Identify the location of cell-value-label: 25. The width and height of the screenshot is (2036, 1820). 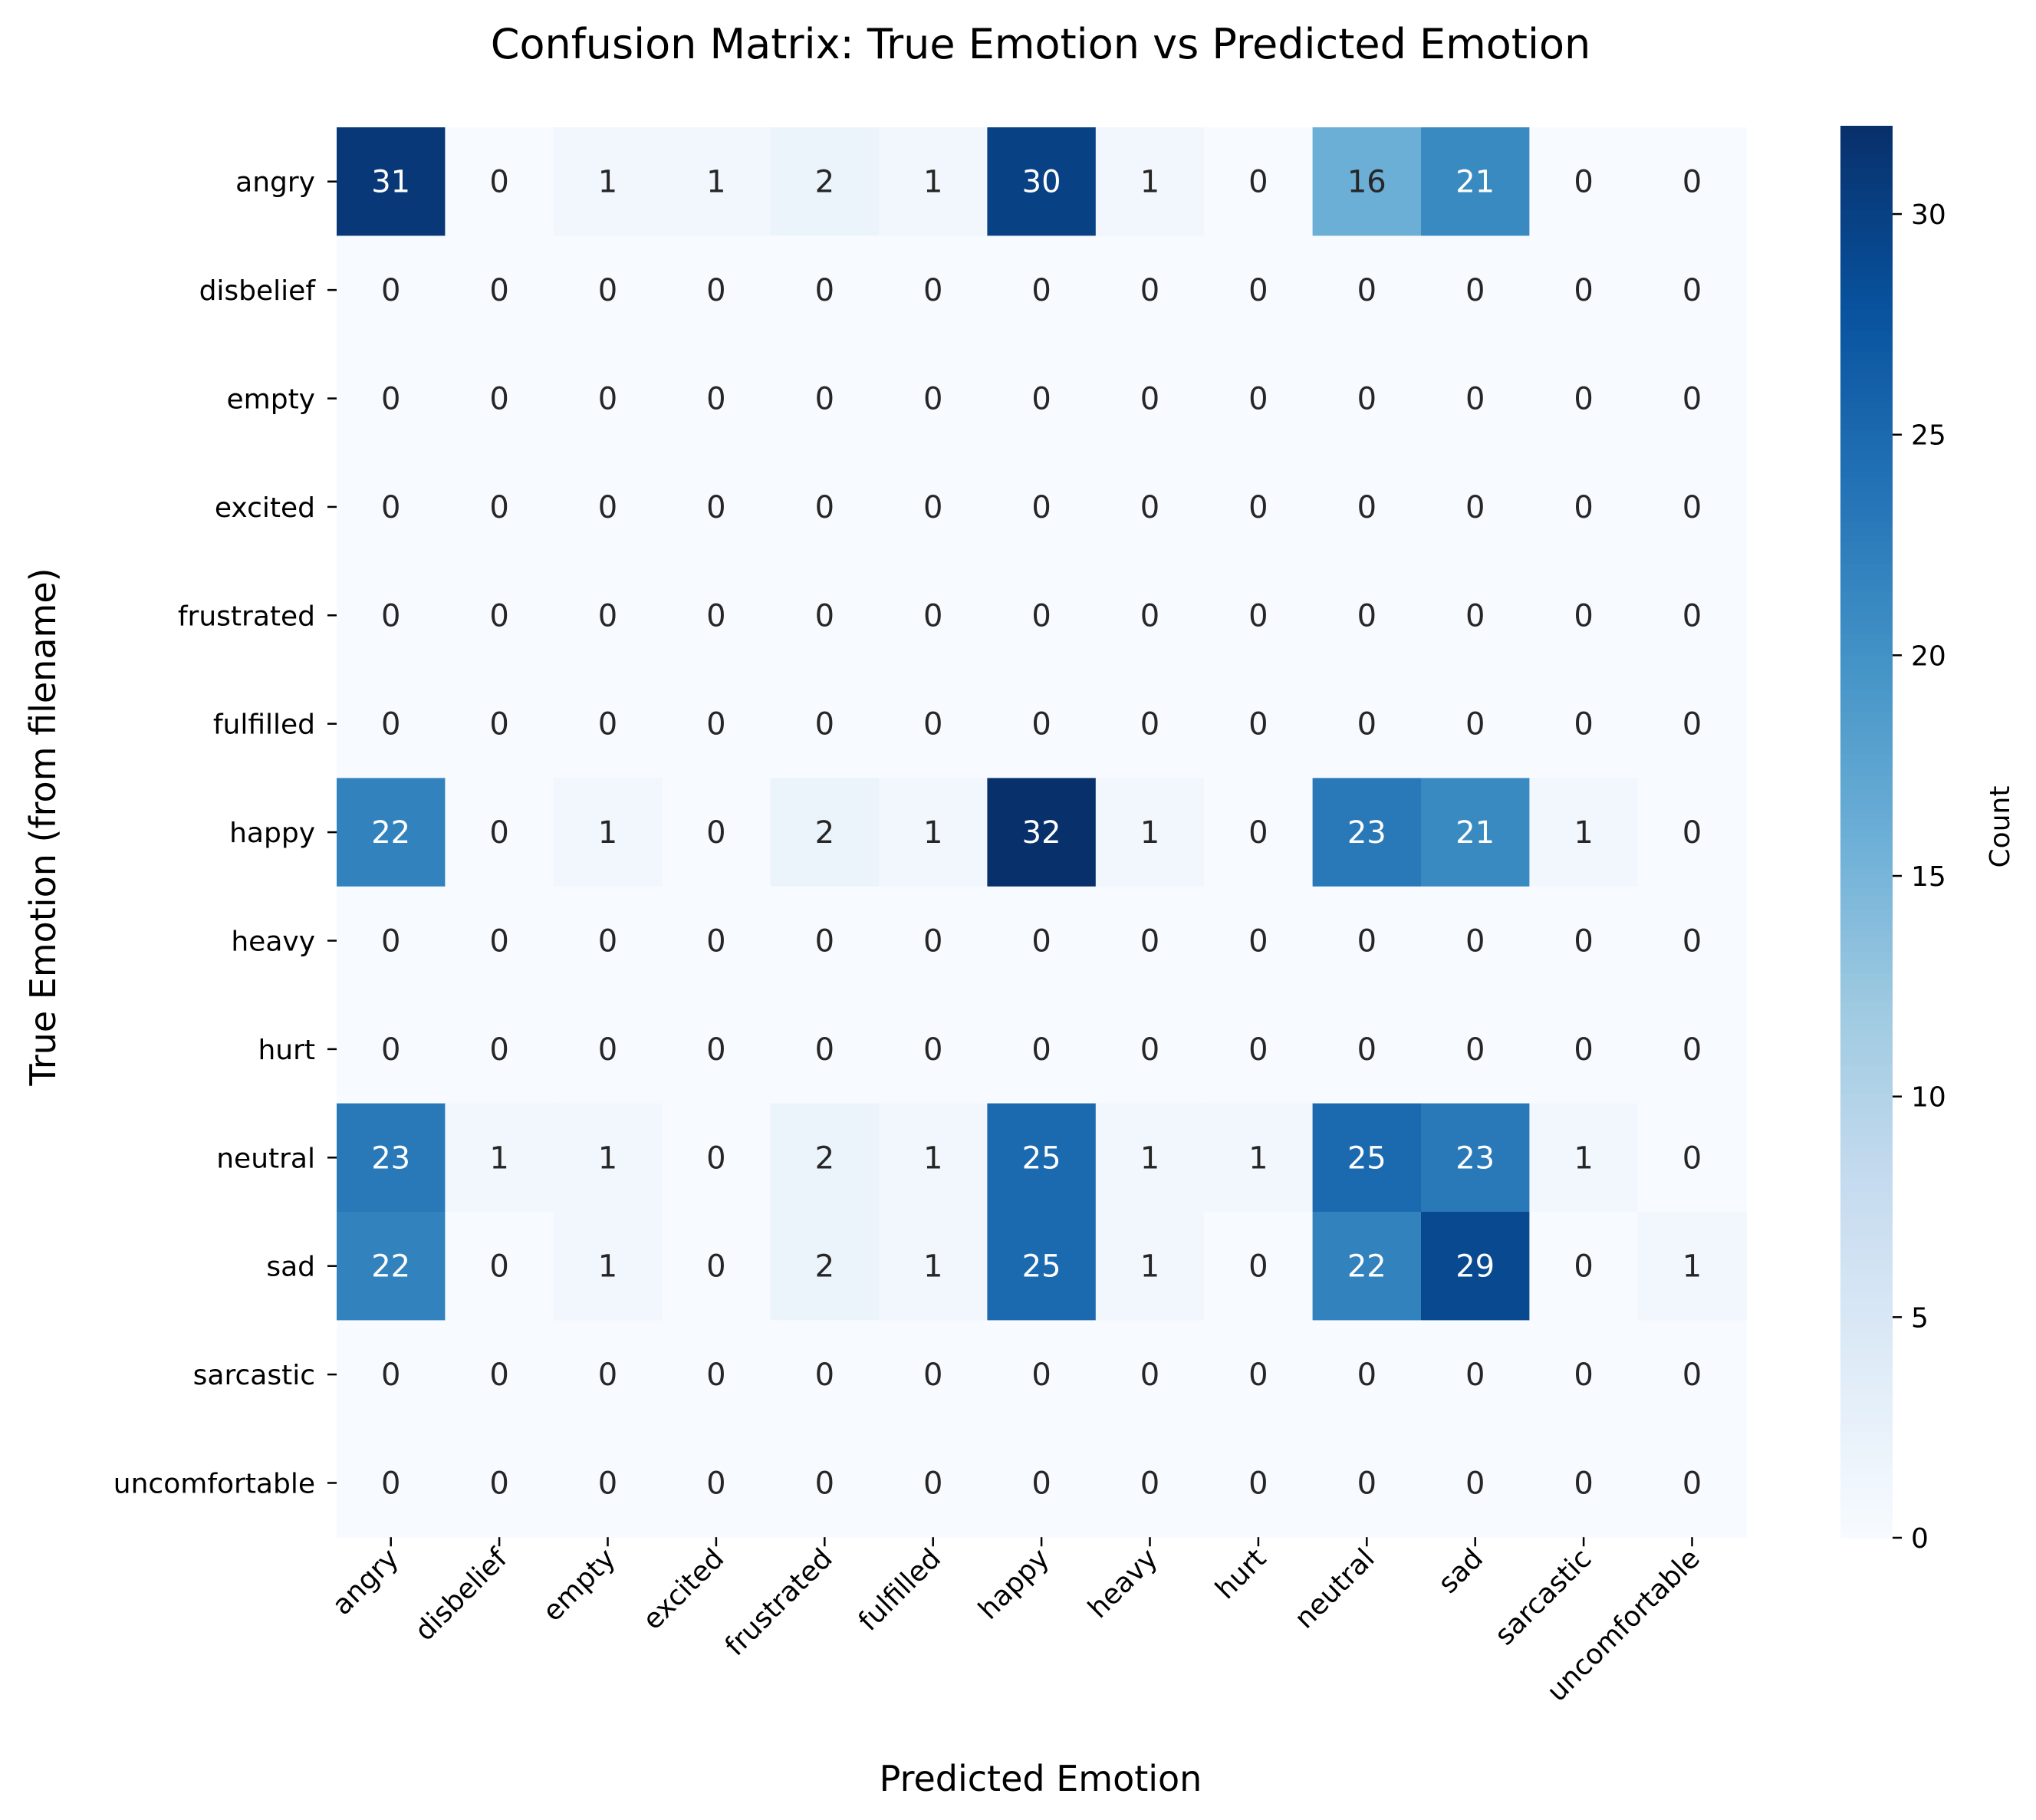
(1366, 1158).